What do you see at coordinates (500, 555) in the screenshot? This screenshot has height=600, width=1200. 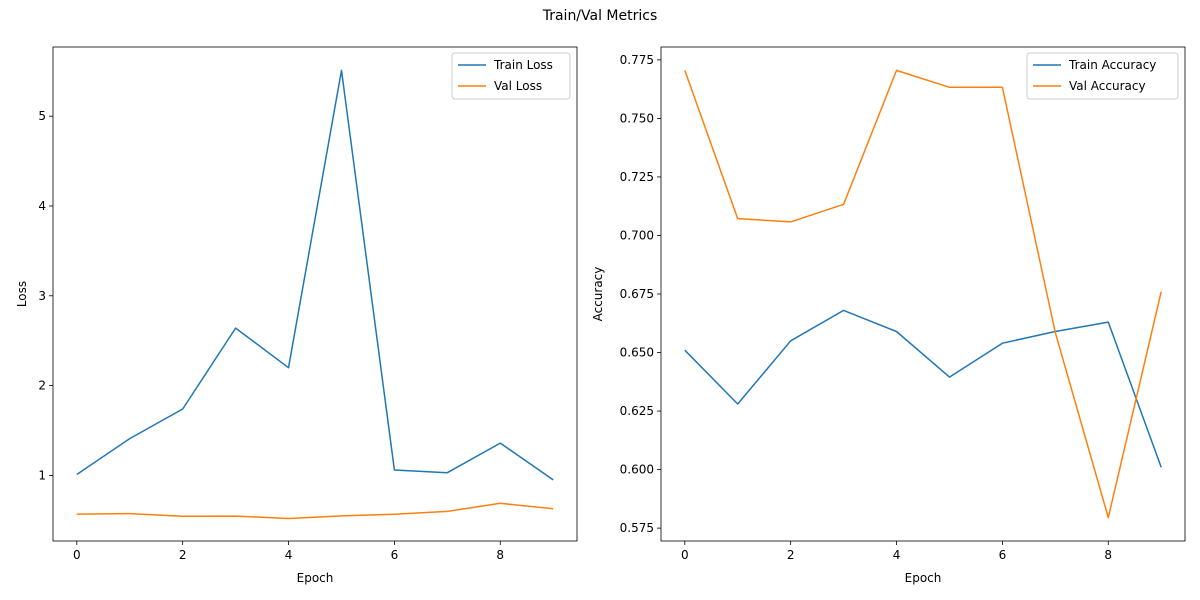 I see `loss-x-tick-label: 8` at bounding box center [500, 555].